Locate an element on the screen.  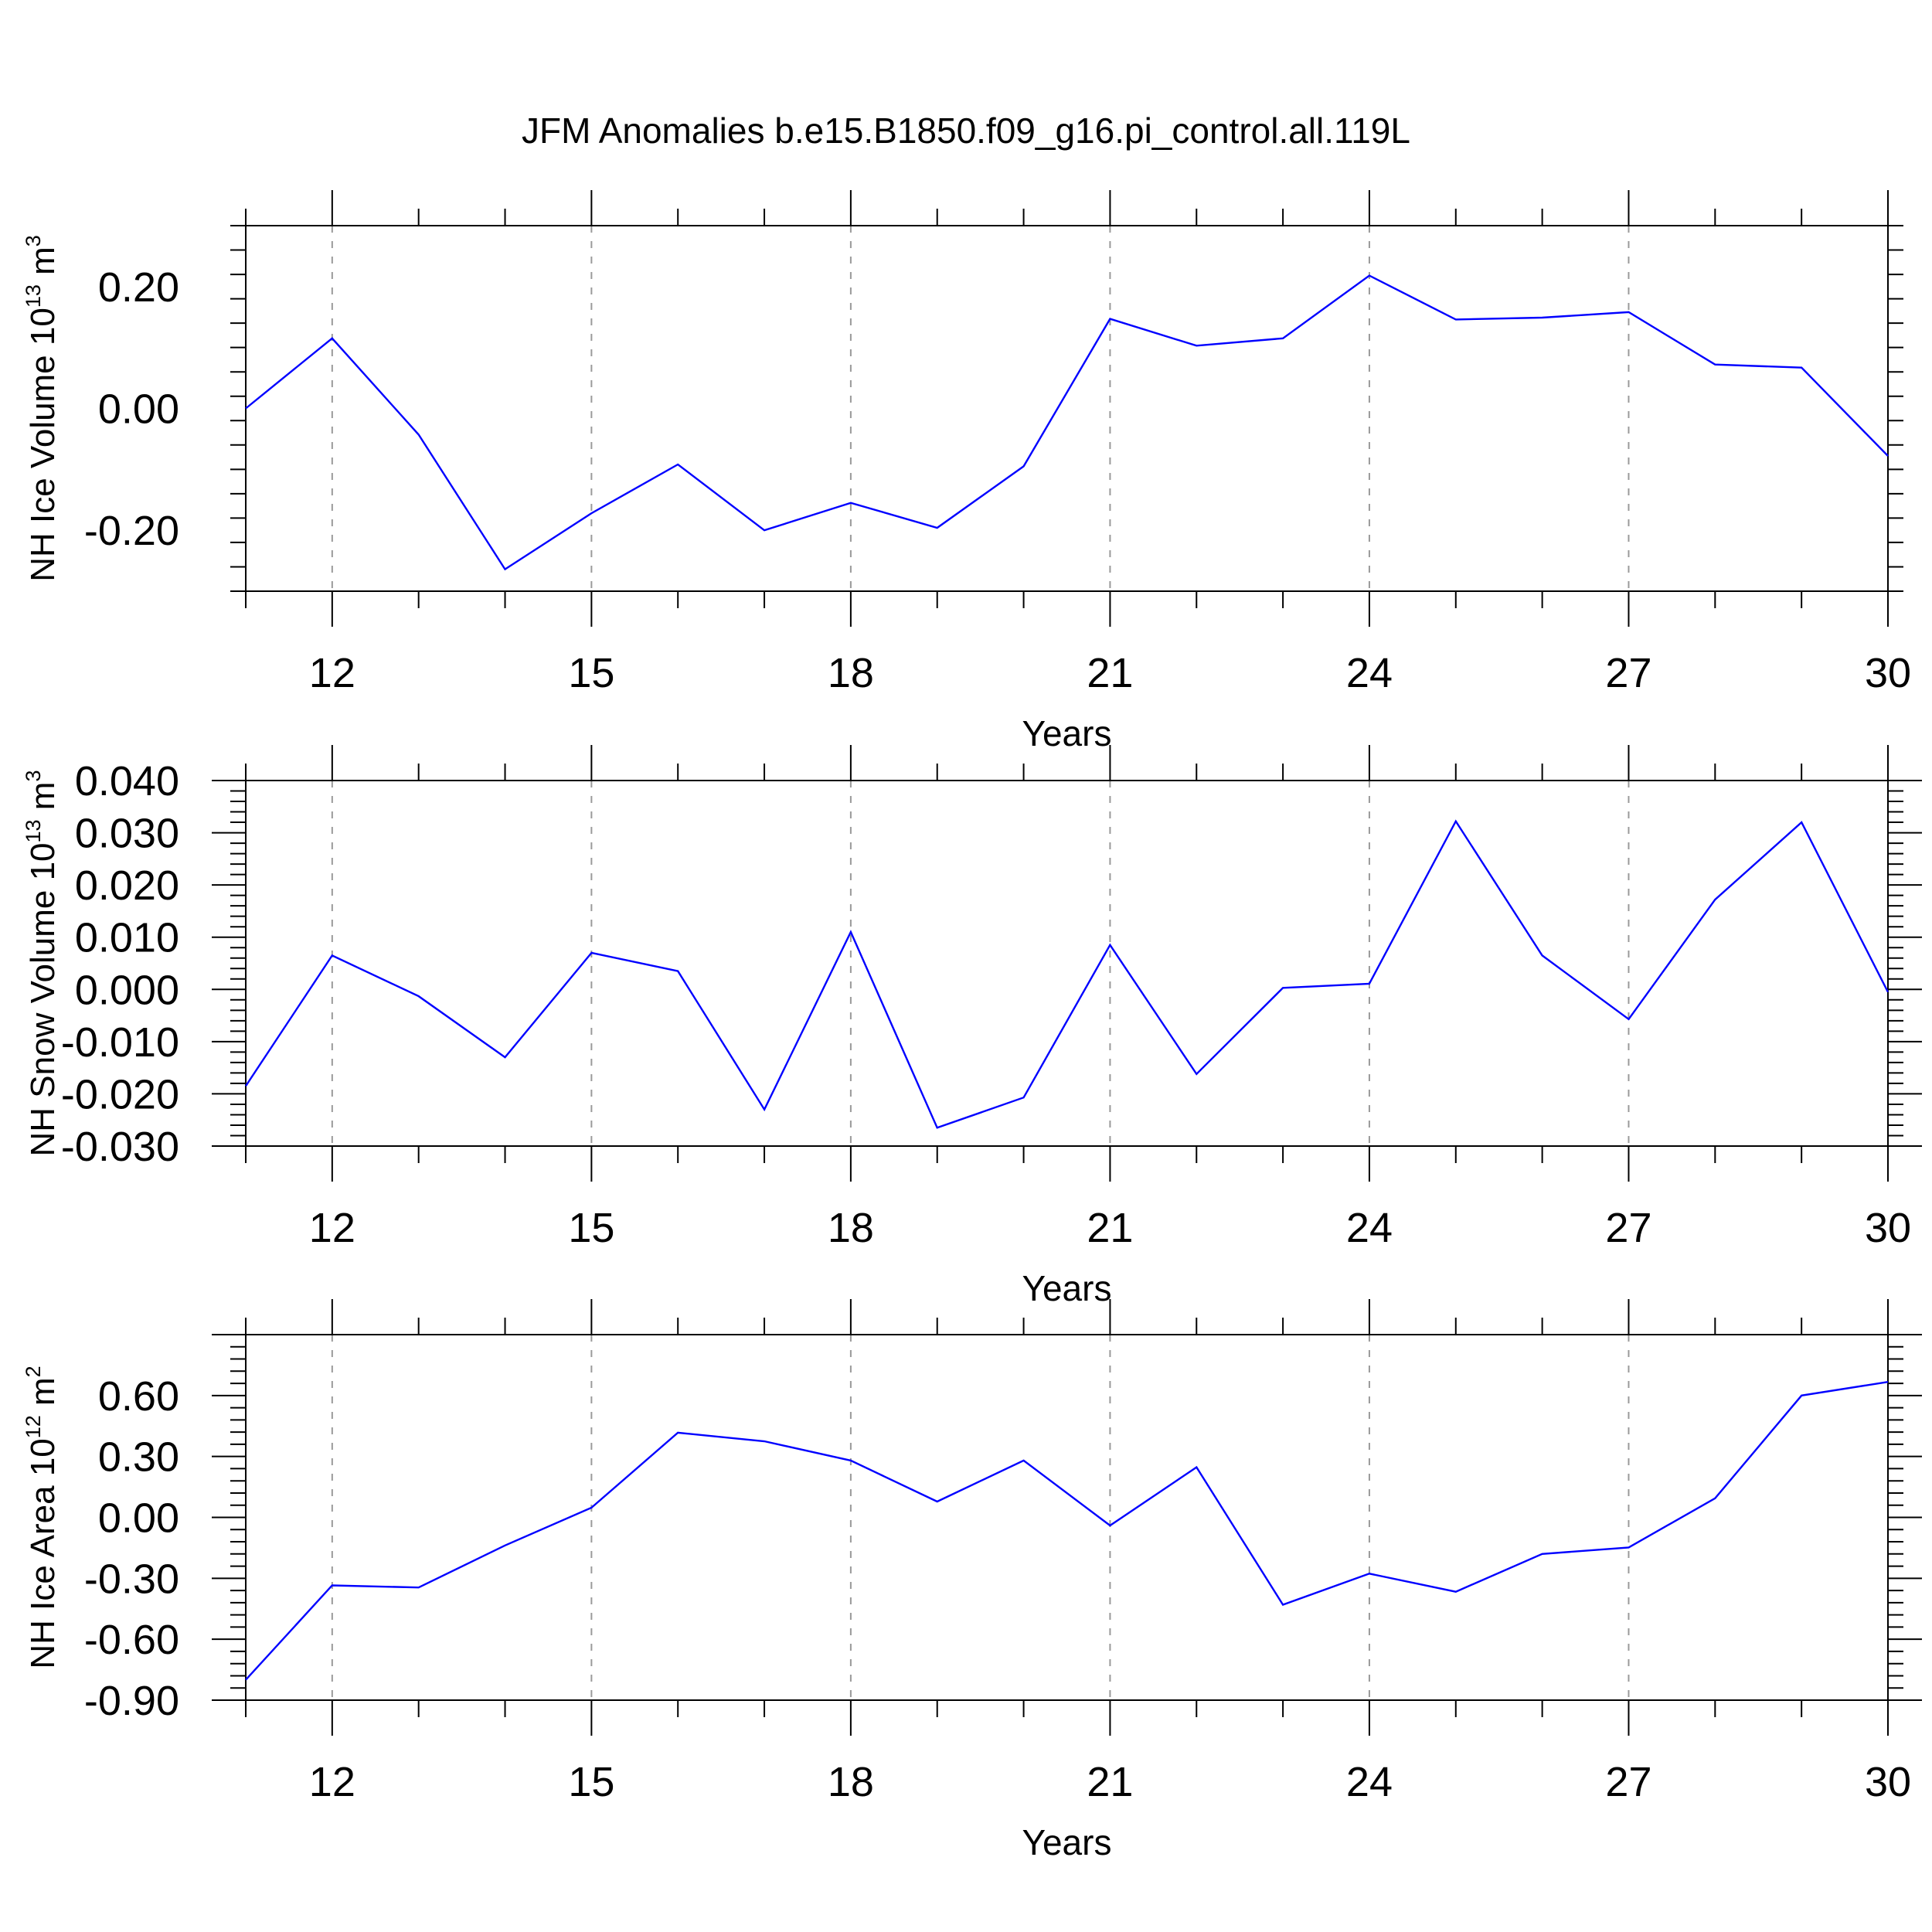
y-tick-label: 0.010 is located at coordinates (127, 938).